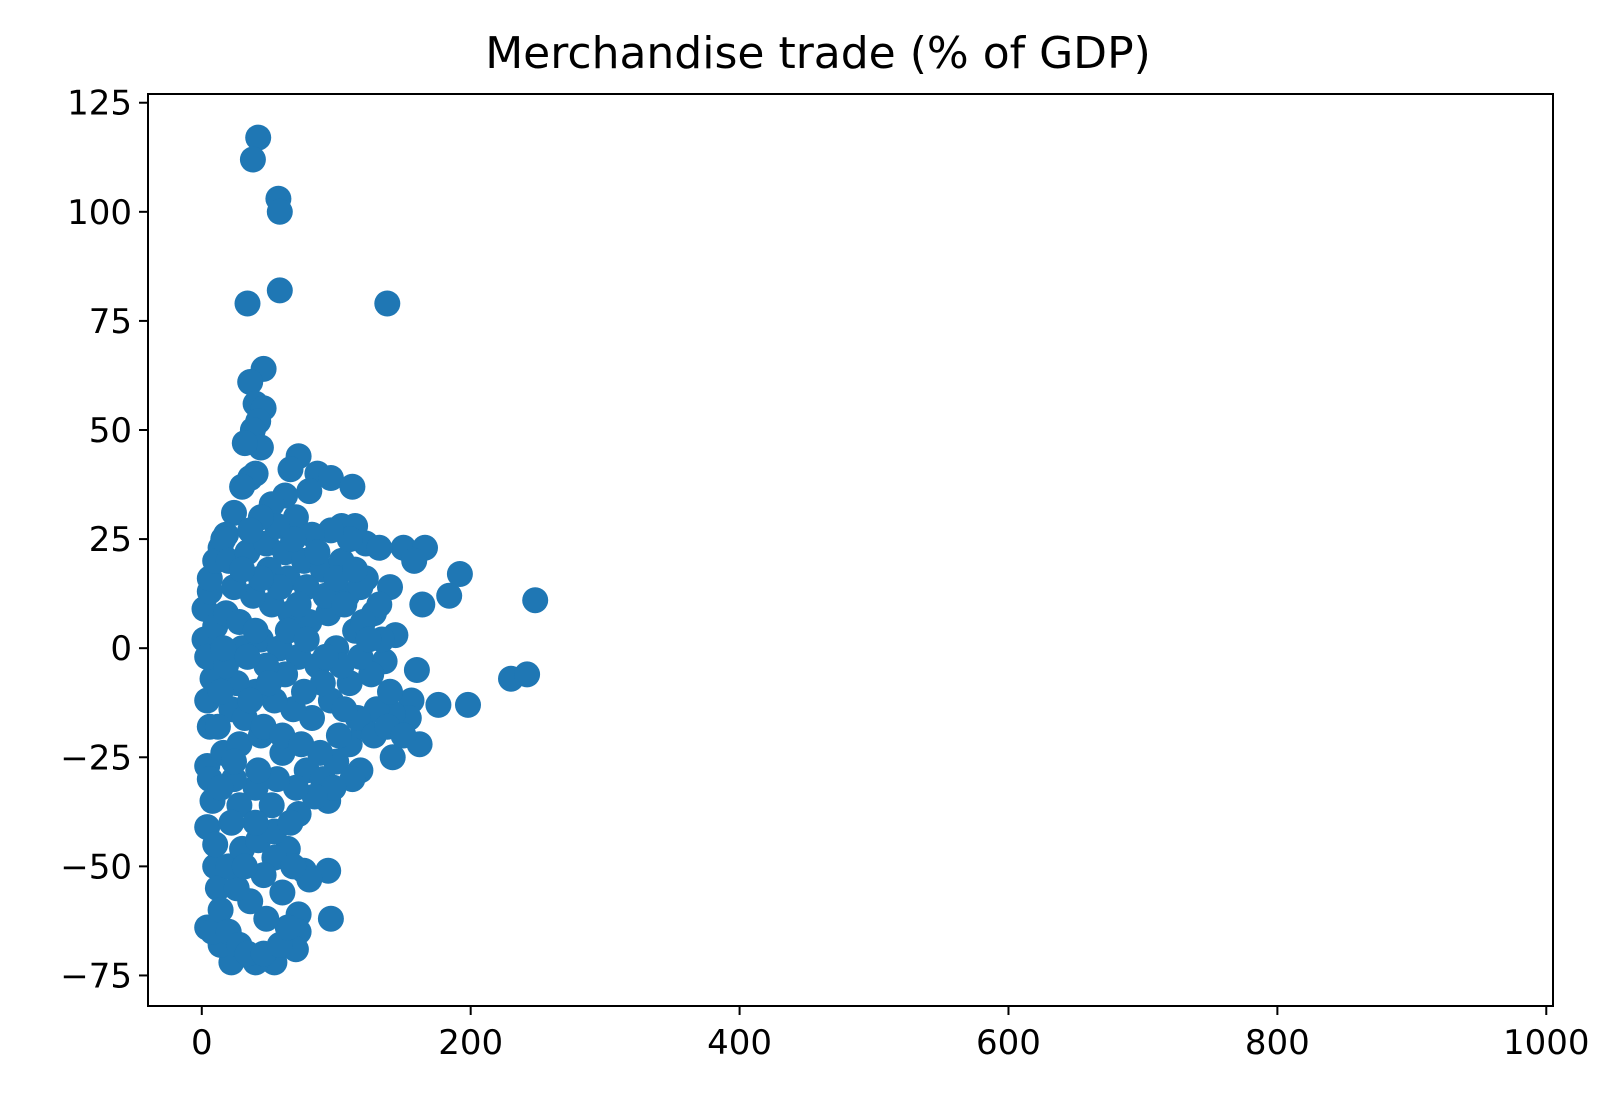  I want to click on y-axis: −75 −50 −25 0 25 50 75 100 125, so click(104, 540).